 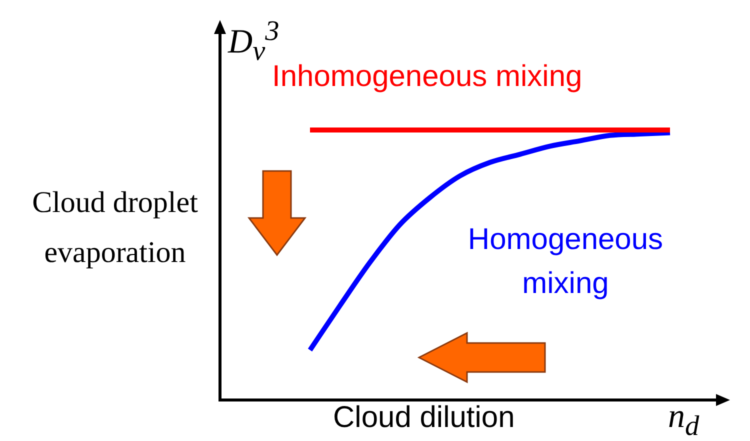 I want to click on x-axis-title: n$_{d}$, so click(x=684, y=419).